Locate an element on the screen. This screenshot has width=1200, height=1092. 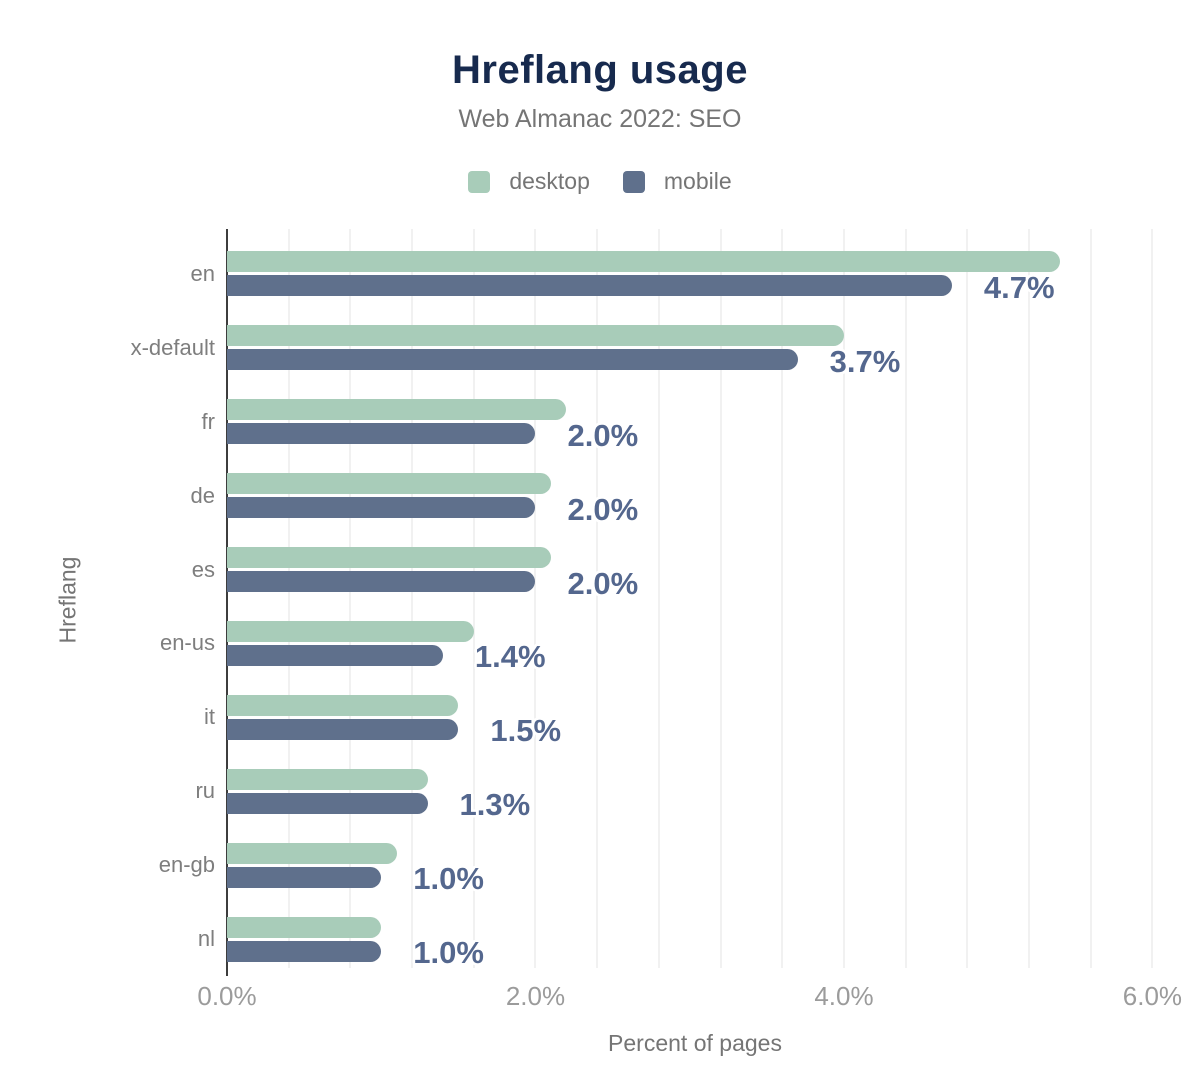
x-axis-title: Percent of pages is located at coordinates (695, 1043).